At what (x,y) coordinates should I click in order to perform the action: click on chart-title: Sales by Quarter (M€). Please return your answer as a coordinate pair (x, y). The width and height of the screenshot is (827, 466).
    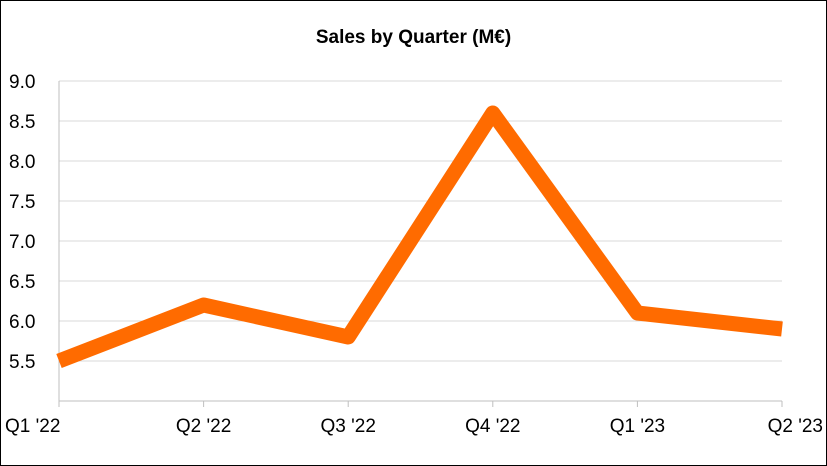
    Looking at the image, I should click on (413, 37).